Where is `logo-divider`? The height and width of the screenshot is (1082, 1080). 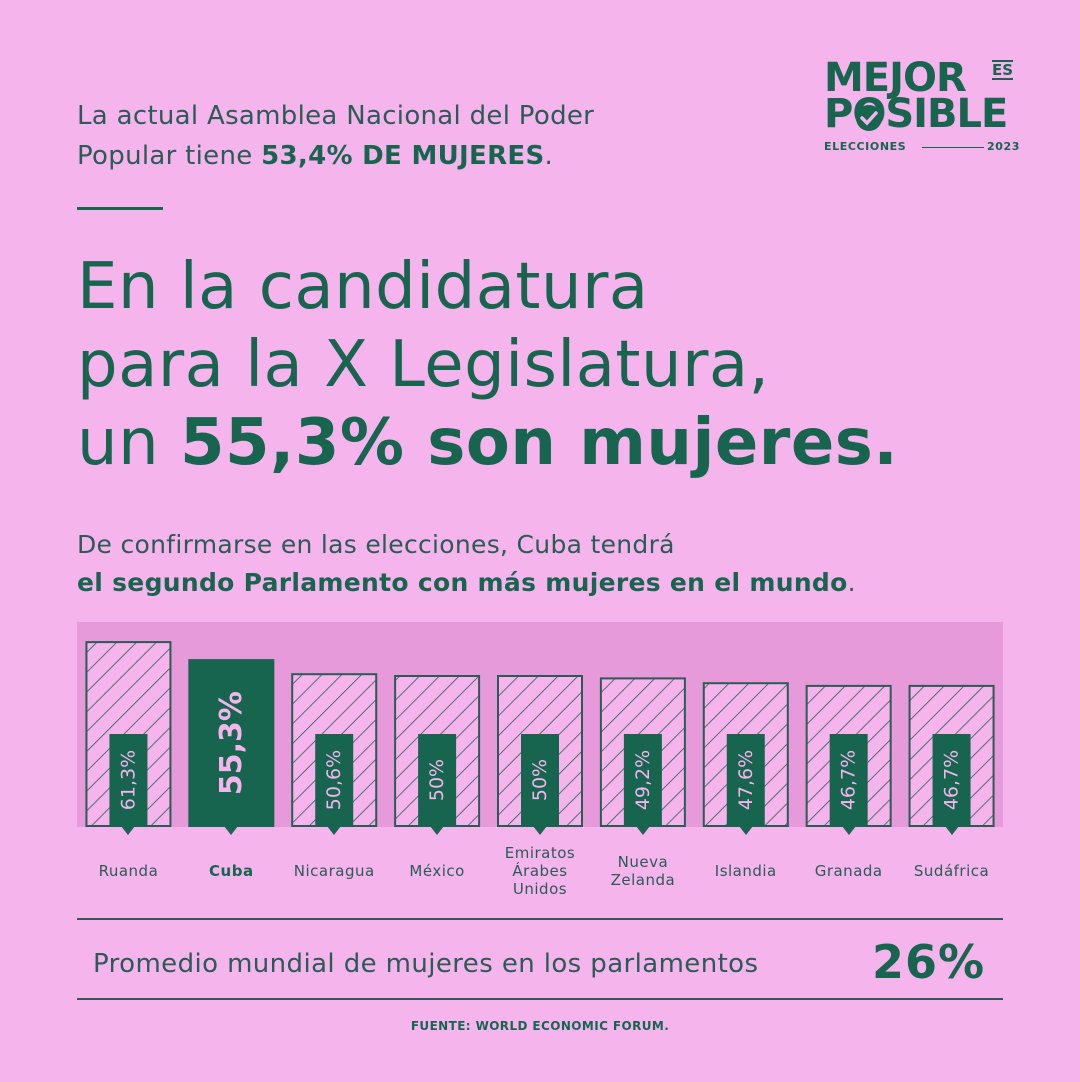
logo-divider is located at coordinates (953, 147).